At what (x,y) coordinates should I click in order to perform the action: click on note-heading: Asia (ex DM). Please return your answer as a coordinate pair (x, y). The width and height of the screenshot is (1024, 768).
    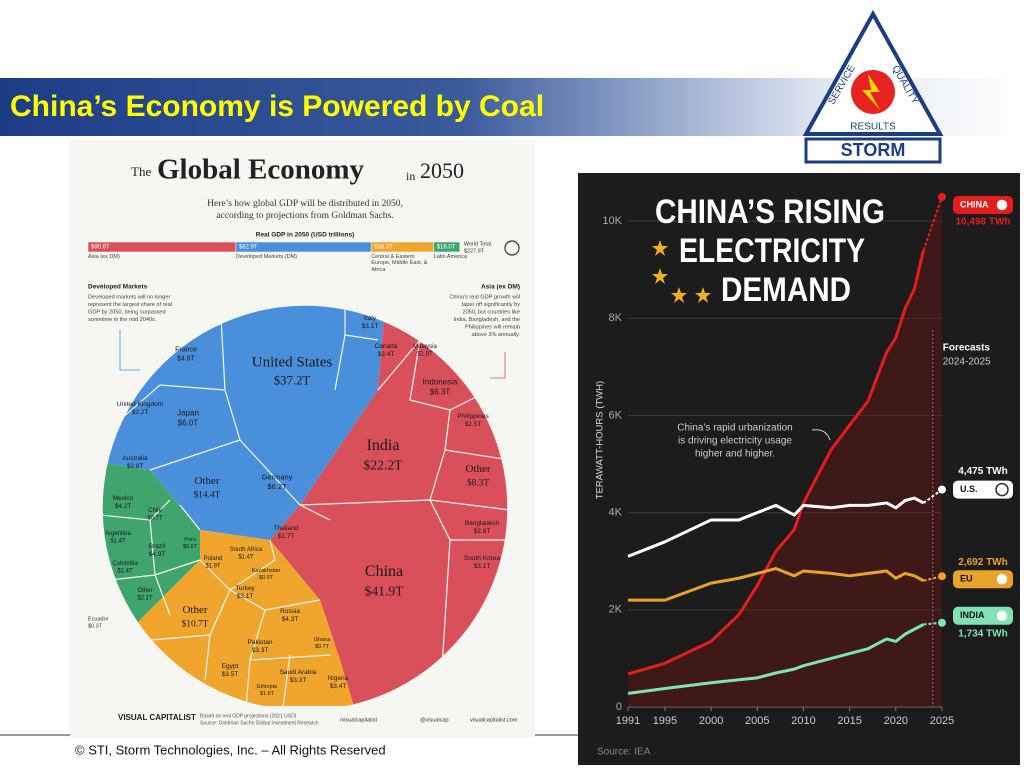
    Looking at the image, I should click on (500, 287).